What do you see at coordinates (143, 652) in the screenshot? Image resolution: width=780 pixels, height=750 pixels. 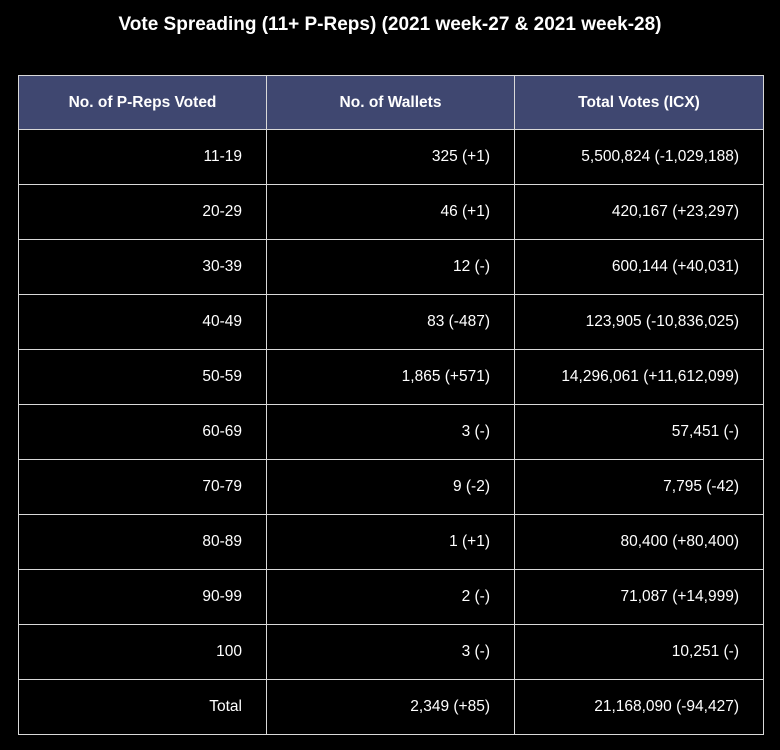 I see `table-cell: 100` at bounding box center [143, 652].